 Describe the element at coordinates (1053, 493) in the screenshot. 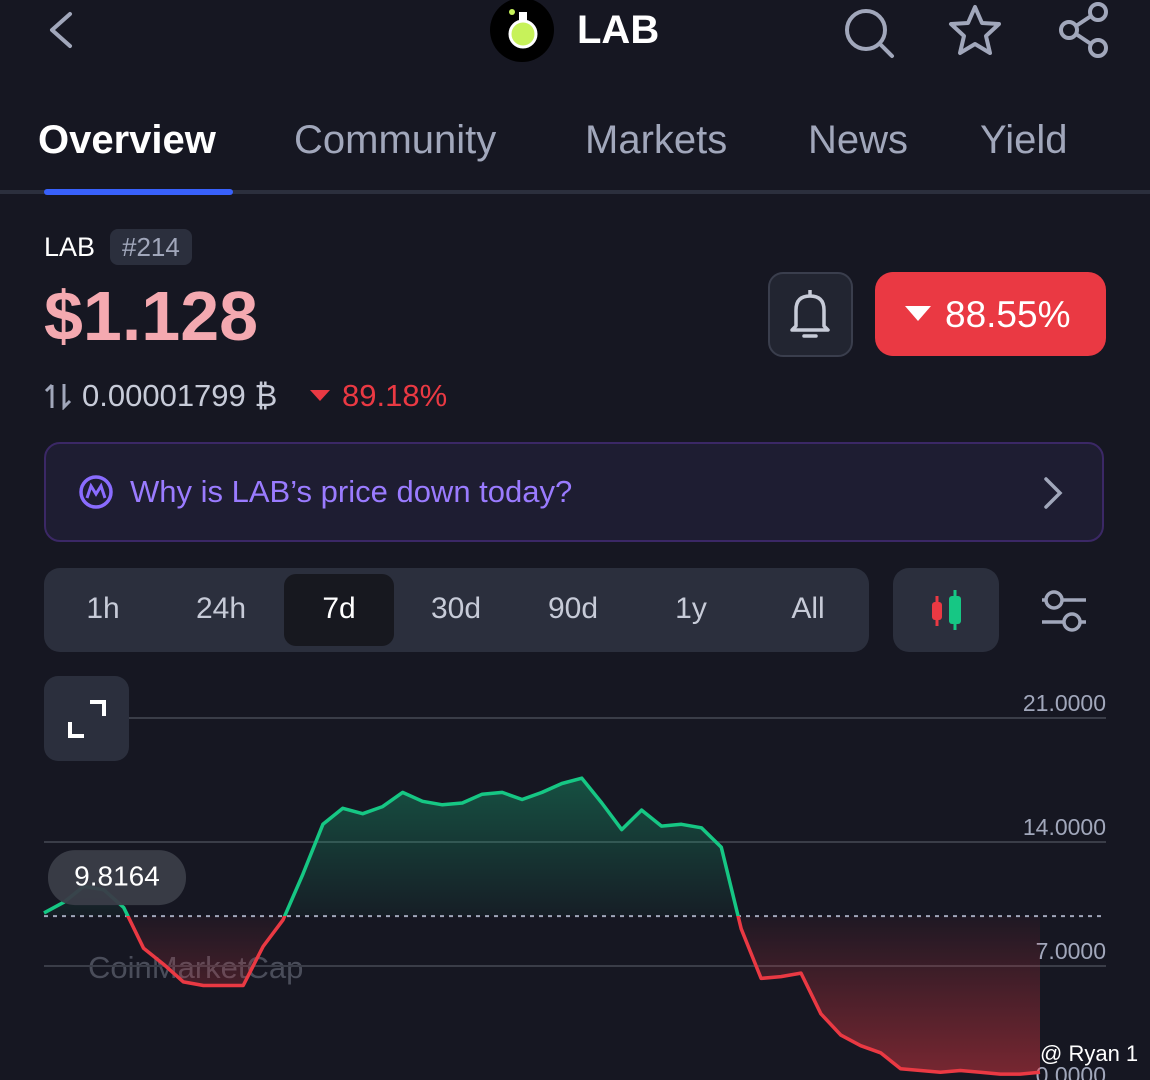

I see `chevron` at that location.